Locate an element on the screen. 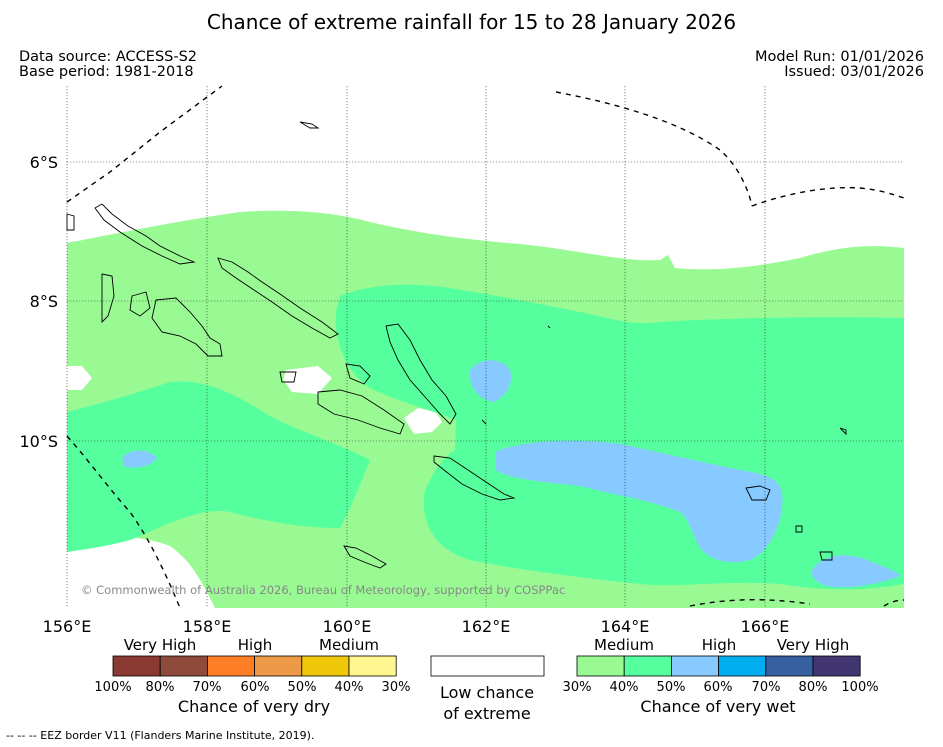 This screenshot has width=943, height=747. dry-tick: 70% is located at coordinates (207, 687).